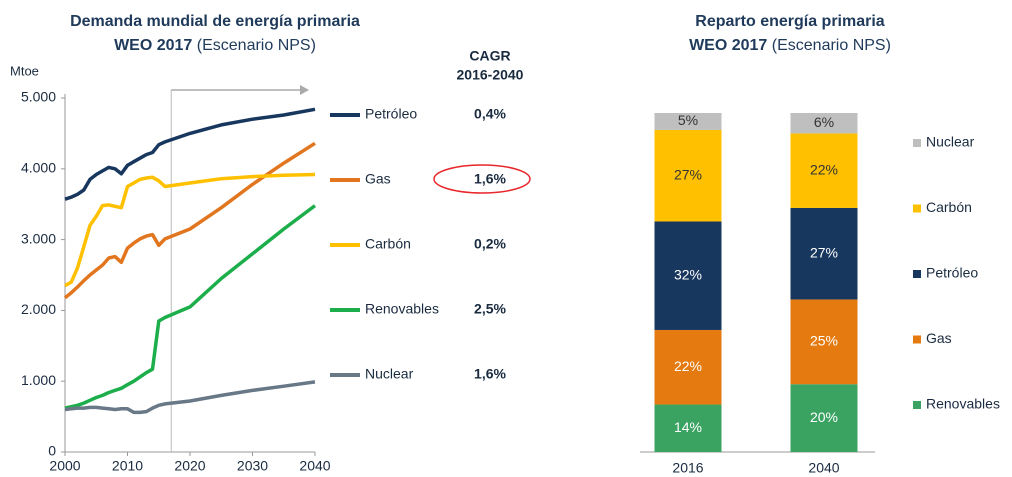 The height and width of the screenshot is (477, 1012). What do you see at coordinates (490, 114) in the screenshot?
I see `cagr-value: 0,4%` at bounding box center [490, 114].